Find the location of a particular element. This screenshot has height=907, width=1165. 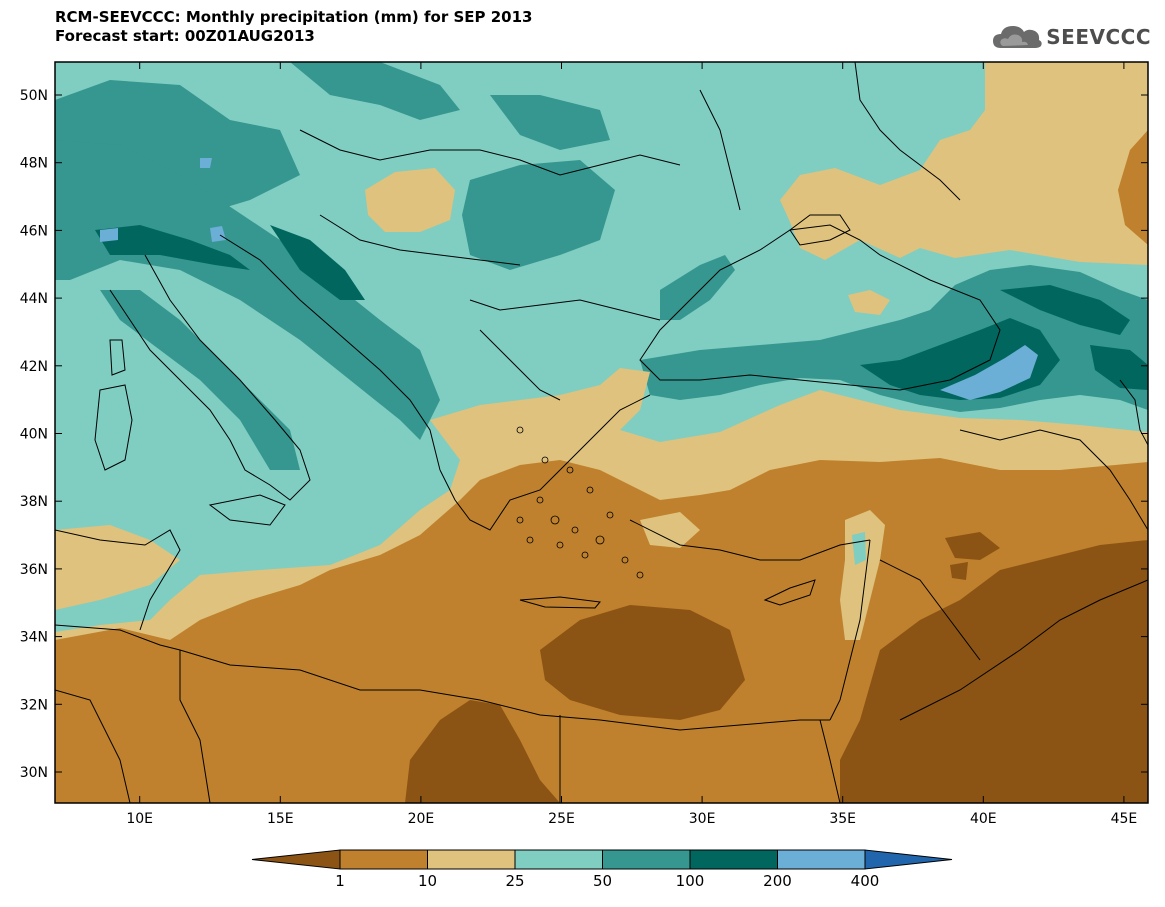

lon-label: 45E is located at coordinates (1124, 819).